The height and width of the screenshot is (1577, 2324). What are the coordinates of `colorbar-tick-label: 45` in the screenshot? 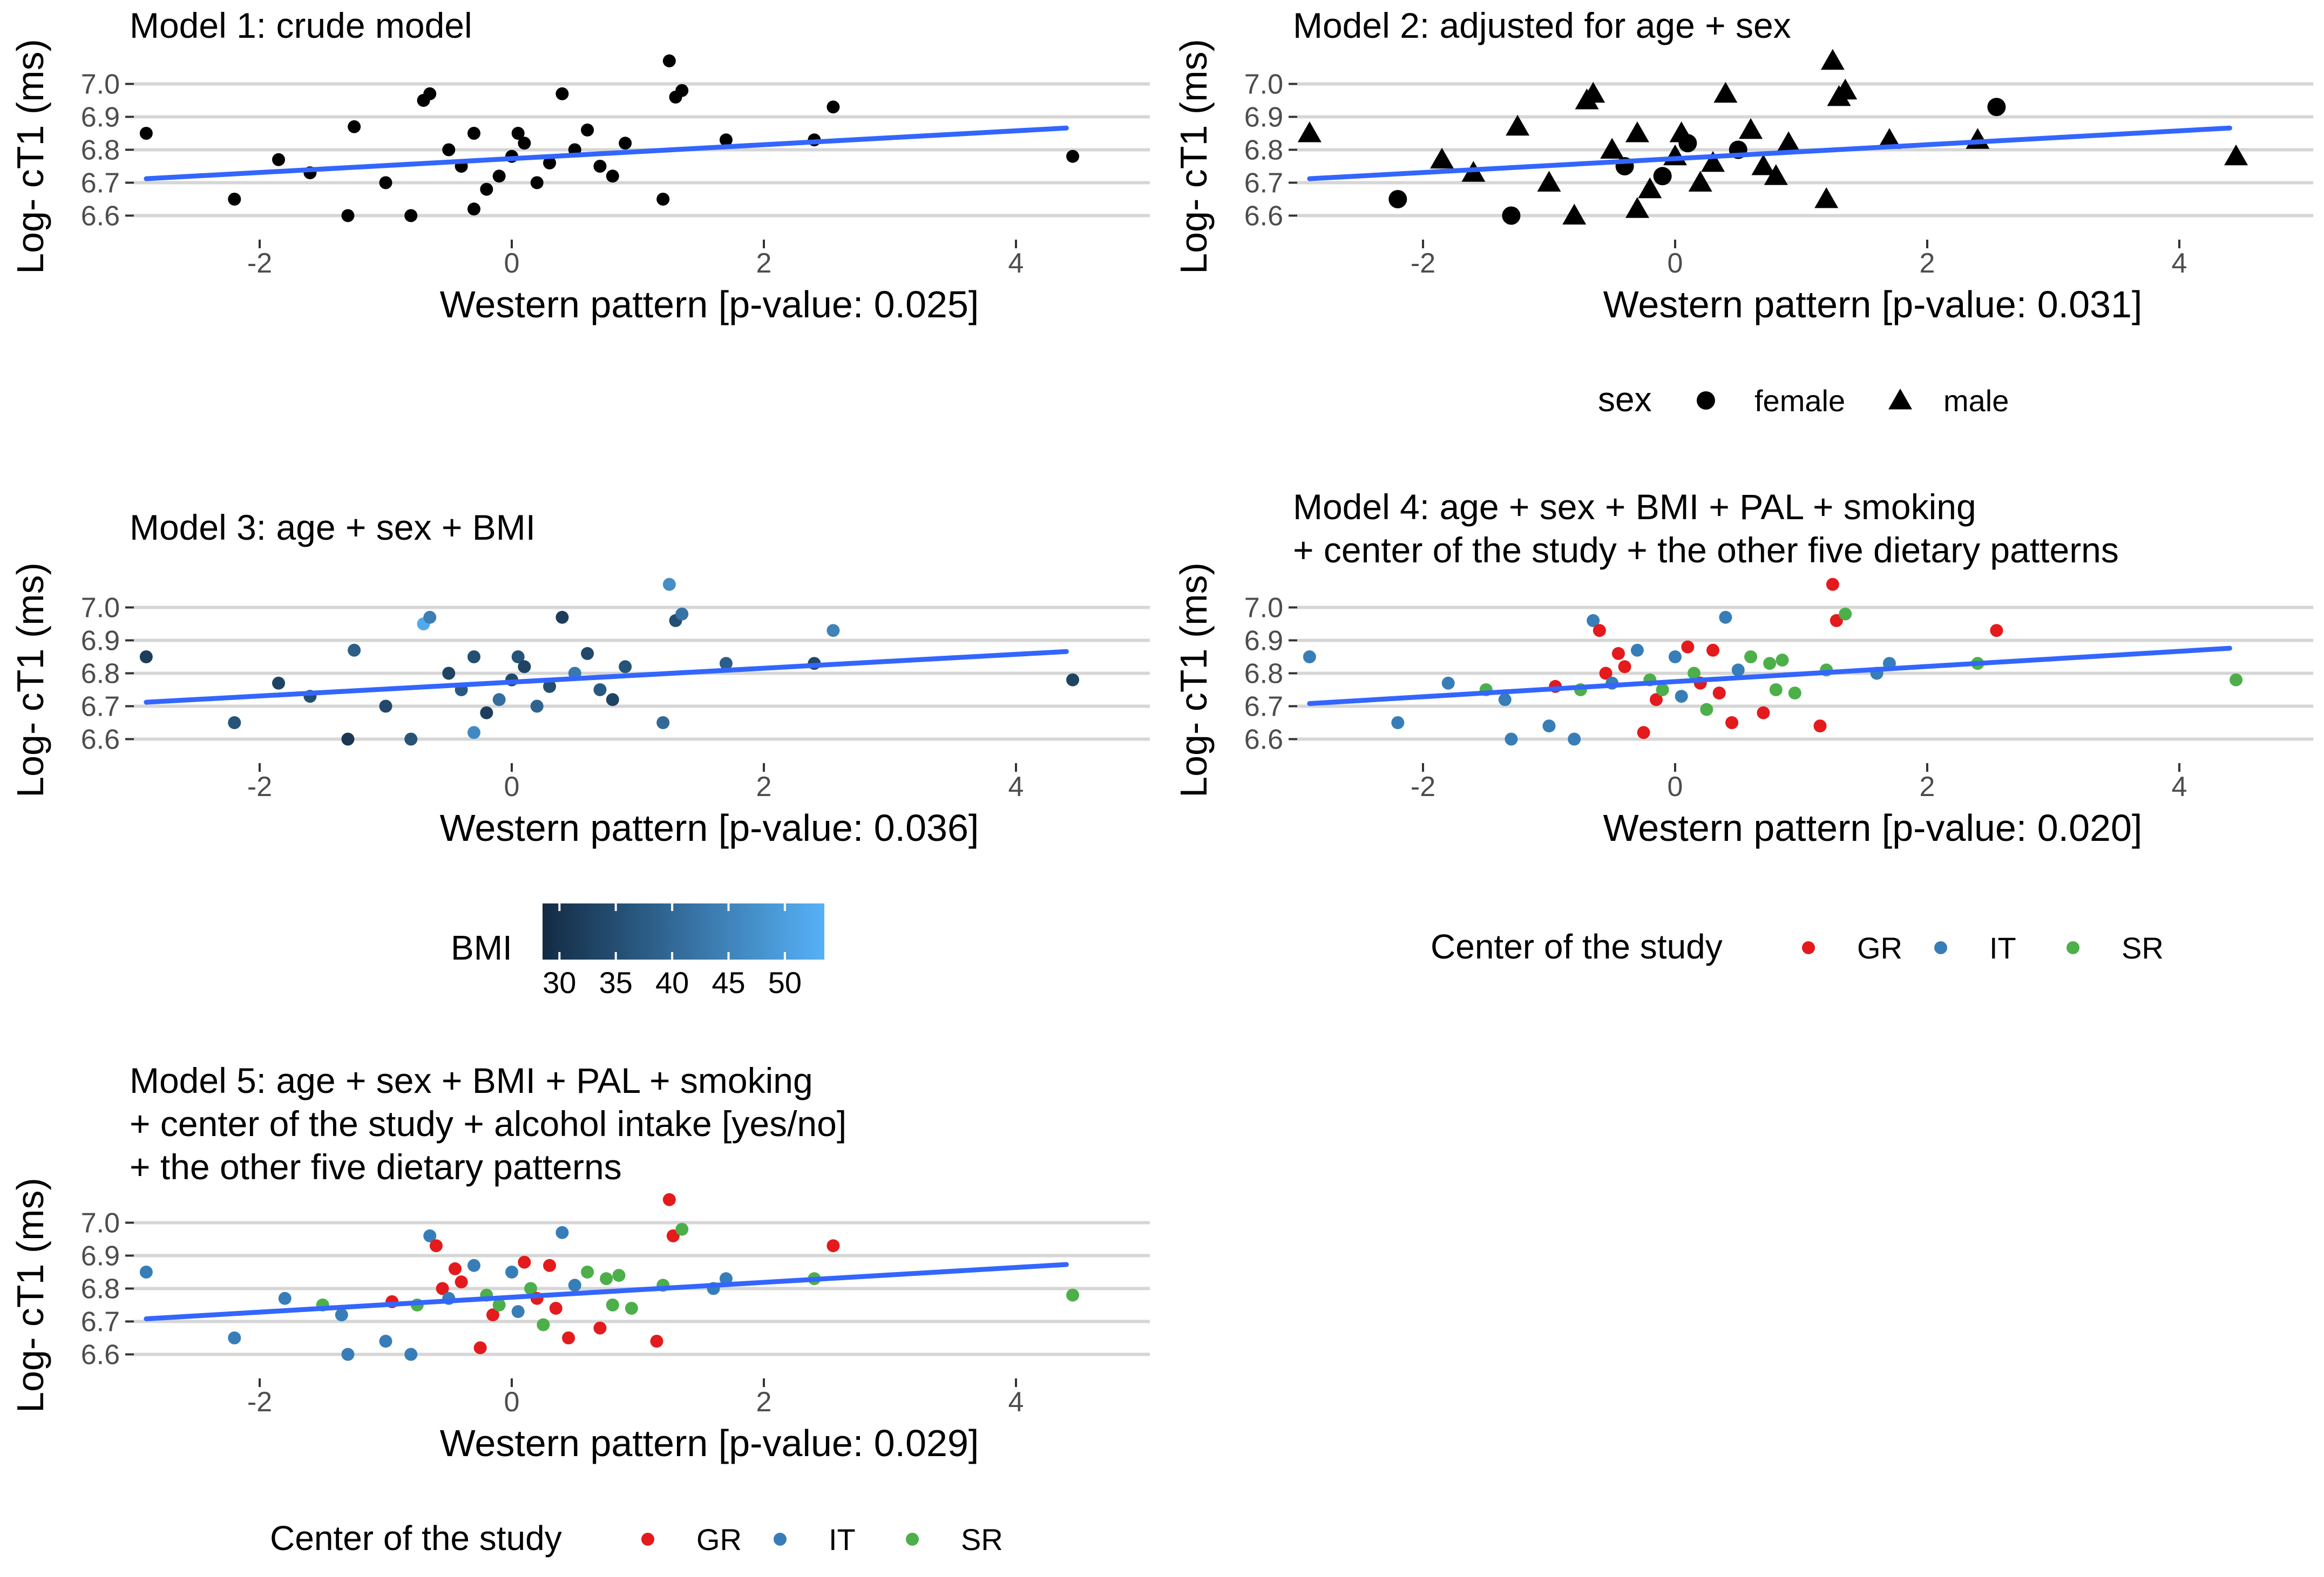 It's located at (728, 983).